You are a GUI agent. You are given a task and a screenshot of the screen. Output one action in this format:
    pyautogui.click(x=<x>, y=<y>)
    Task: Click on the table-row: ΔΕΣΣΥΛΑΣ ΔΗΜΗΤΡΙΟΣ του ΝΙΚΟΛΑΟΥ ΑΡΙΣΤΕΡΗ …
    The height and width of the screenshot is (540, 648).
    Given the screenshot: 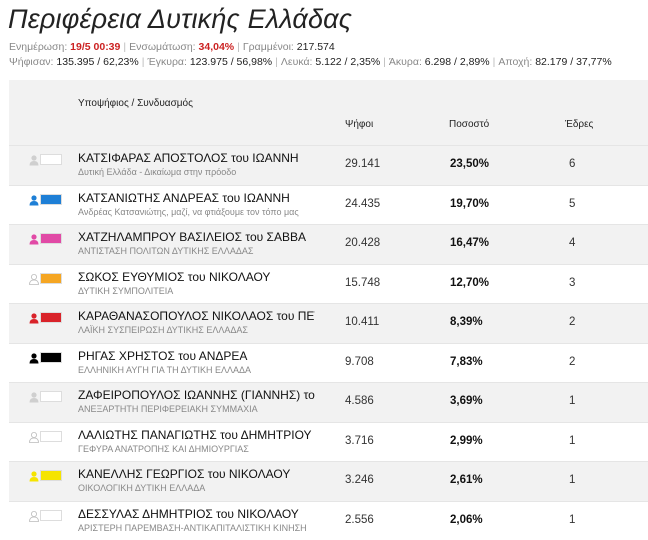 What is the action you would take?
    pyautogui.click(x=328, y=520)
    